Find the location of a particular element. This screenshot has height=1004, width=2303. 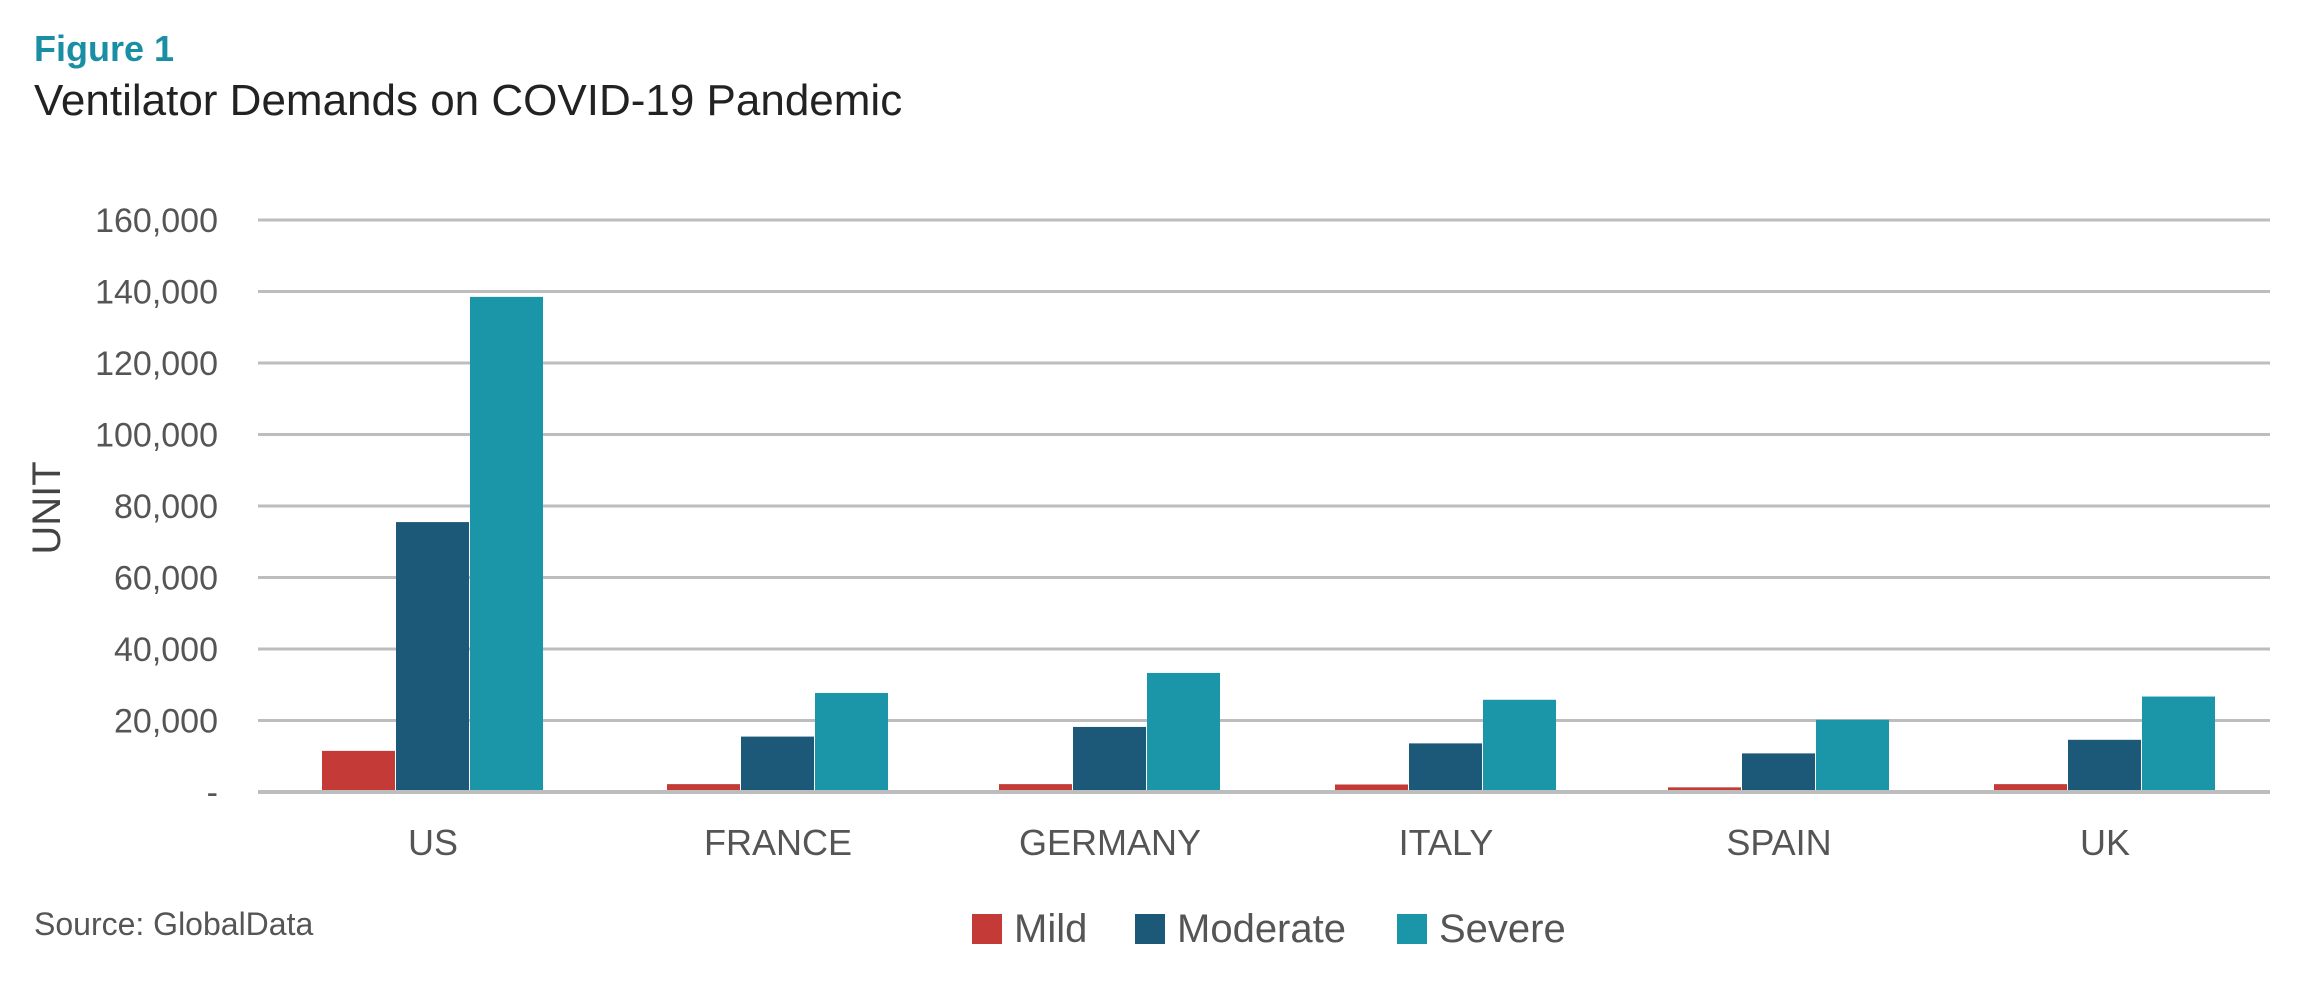

legend-swatch-moderate is located at coordinates (1150, 929).